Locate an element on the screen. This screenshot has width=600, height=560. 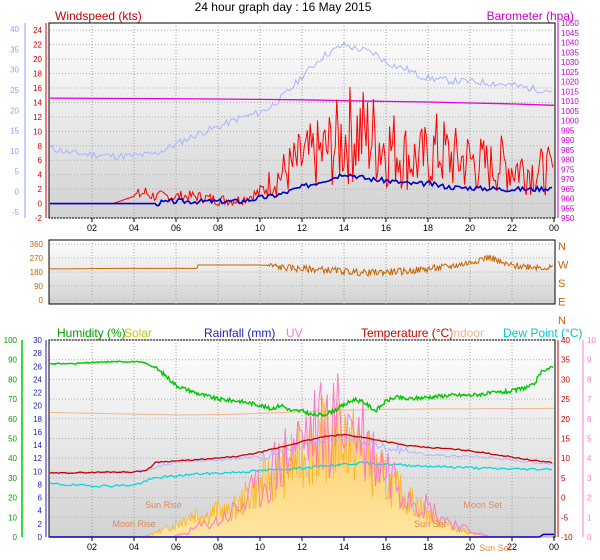
barometer-tick-label: 1010 is located at coordinates (570, 101).